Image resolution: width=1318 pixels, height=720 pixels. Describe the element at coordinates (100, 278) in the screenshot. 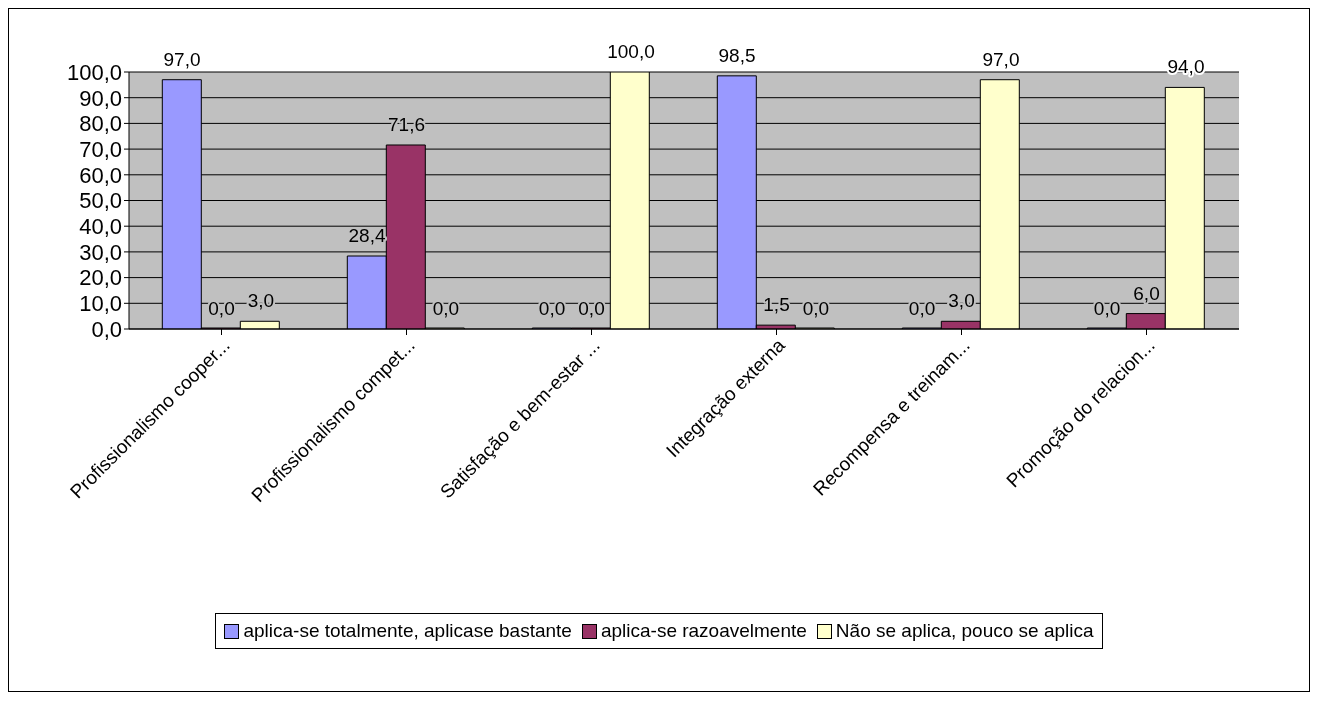

I see `y-tick-label: 20,0` at that location.